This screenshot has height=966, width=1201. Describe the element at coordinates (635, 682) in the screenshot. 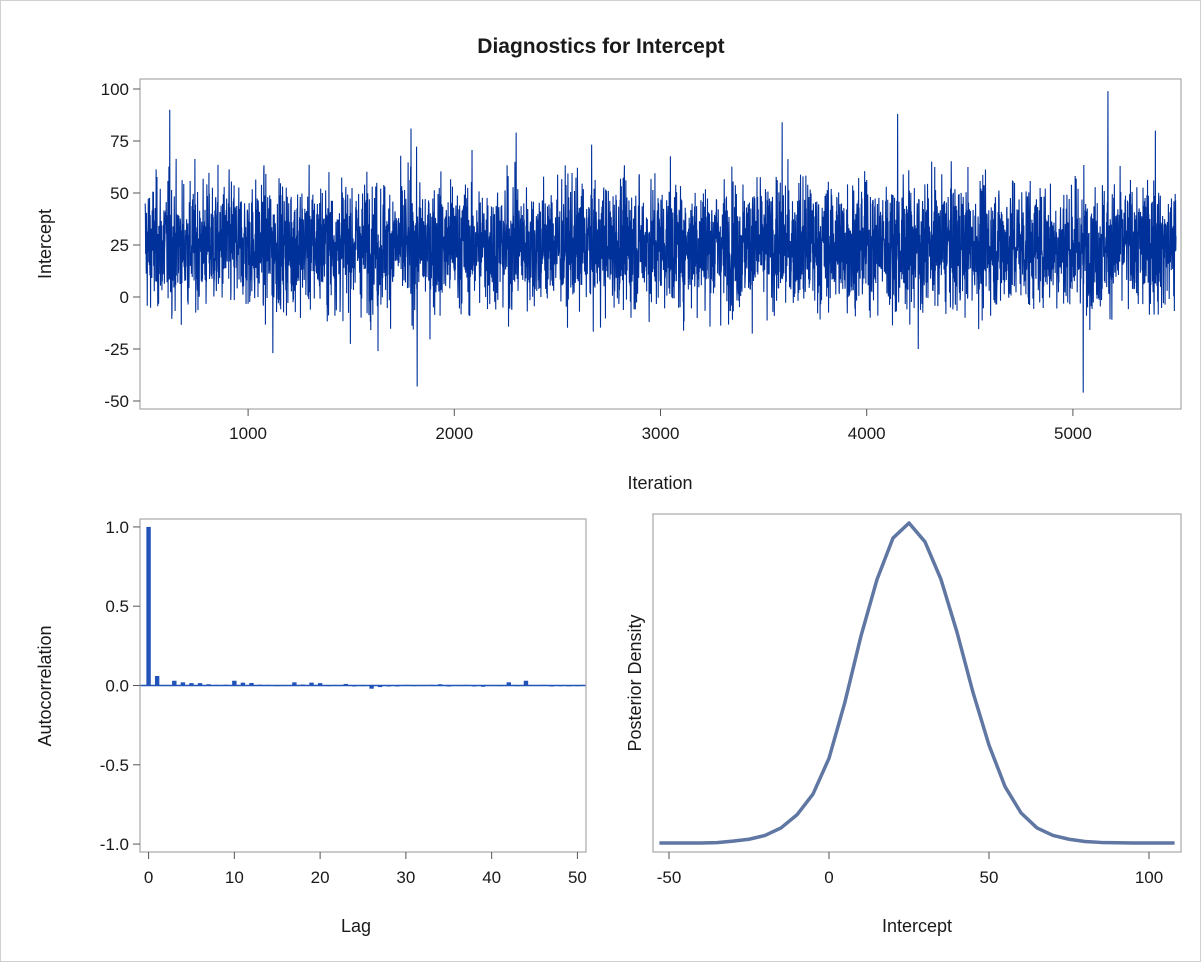

I see `posterior-density-y-axis-label: Posterior Density` at that location.